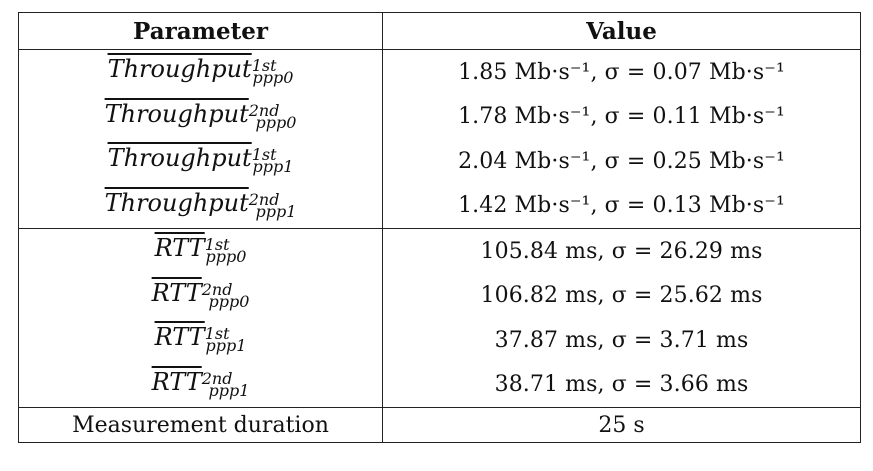 This screenshot has width=873, height=471. I want to click on table-row: Measurement duration 25 s, so click(439, 425).